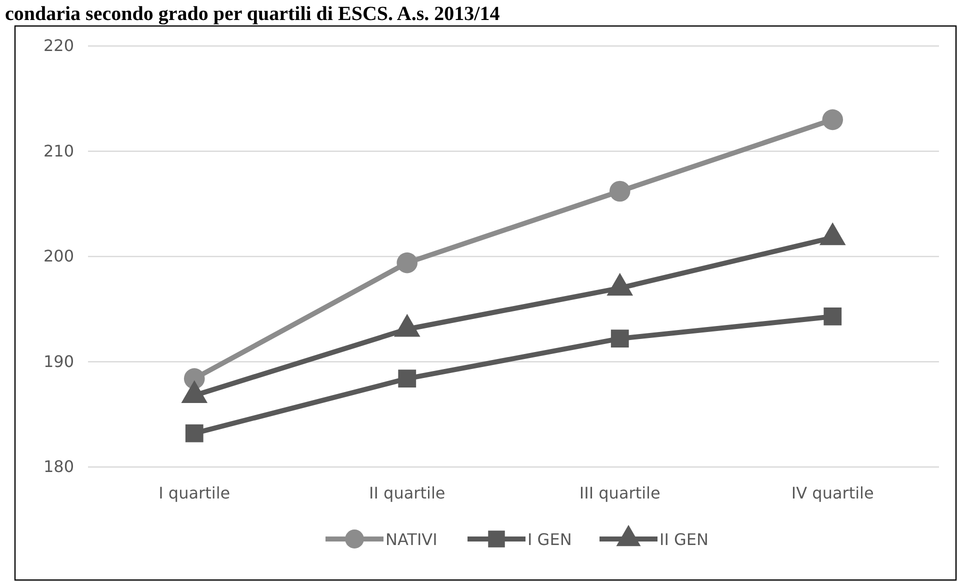 The image size is (957, 581). What do you see at coordinates (550, 539) in the screenshot?
I see `legend-label: I GEN` at bounding box center [550, 539].